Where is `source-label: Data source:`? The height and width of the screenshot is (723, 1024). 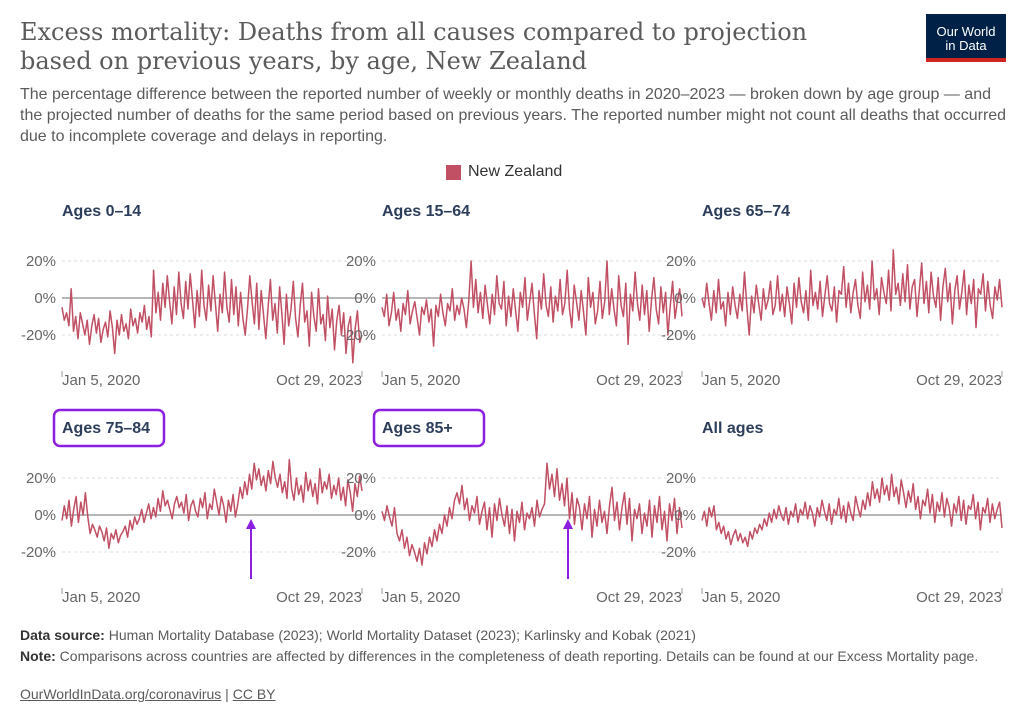
source-label: Data source: is located at coordinates (62, 635).